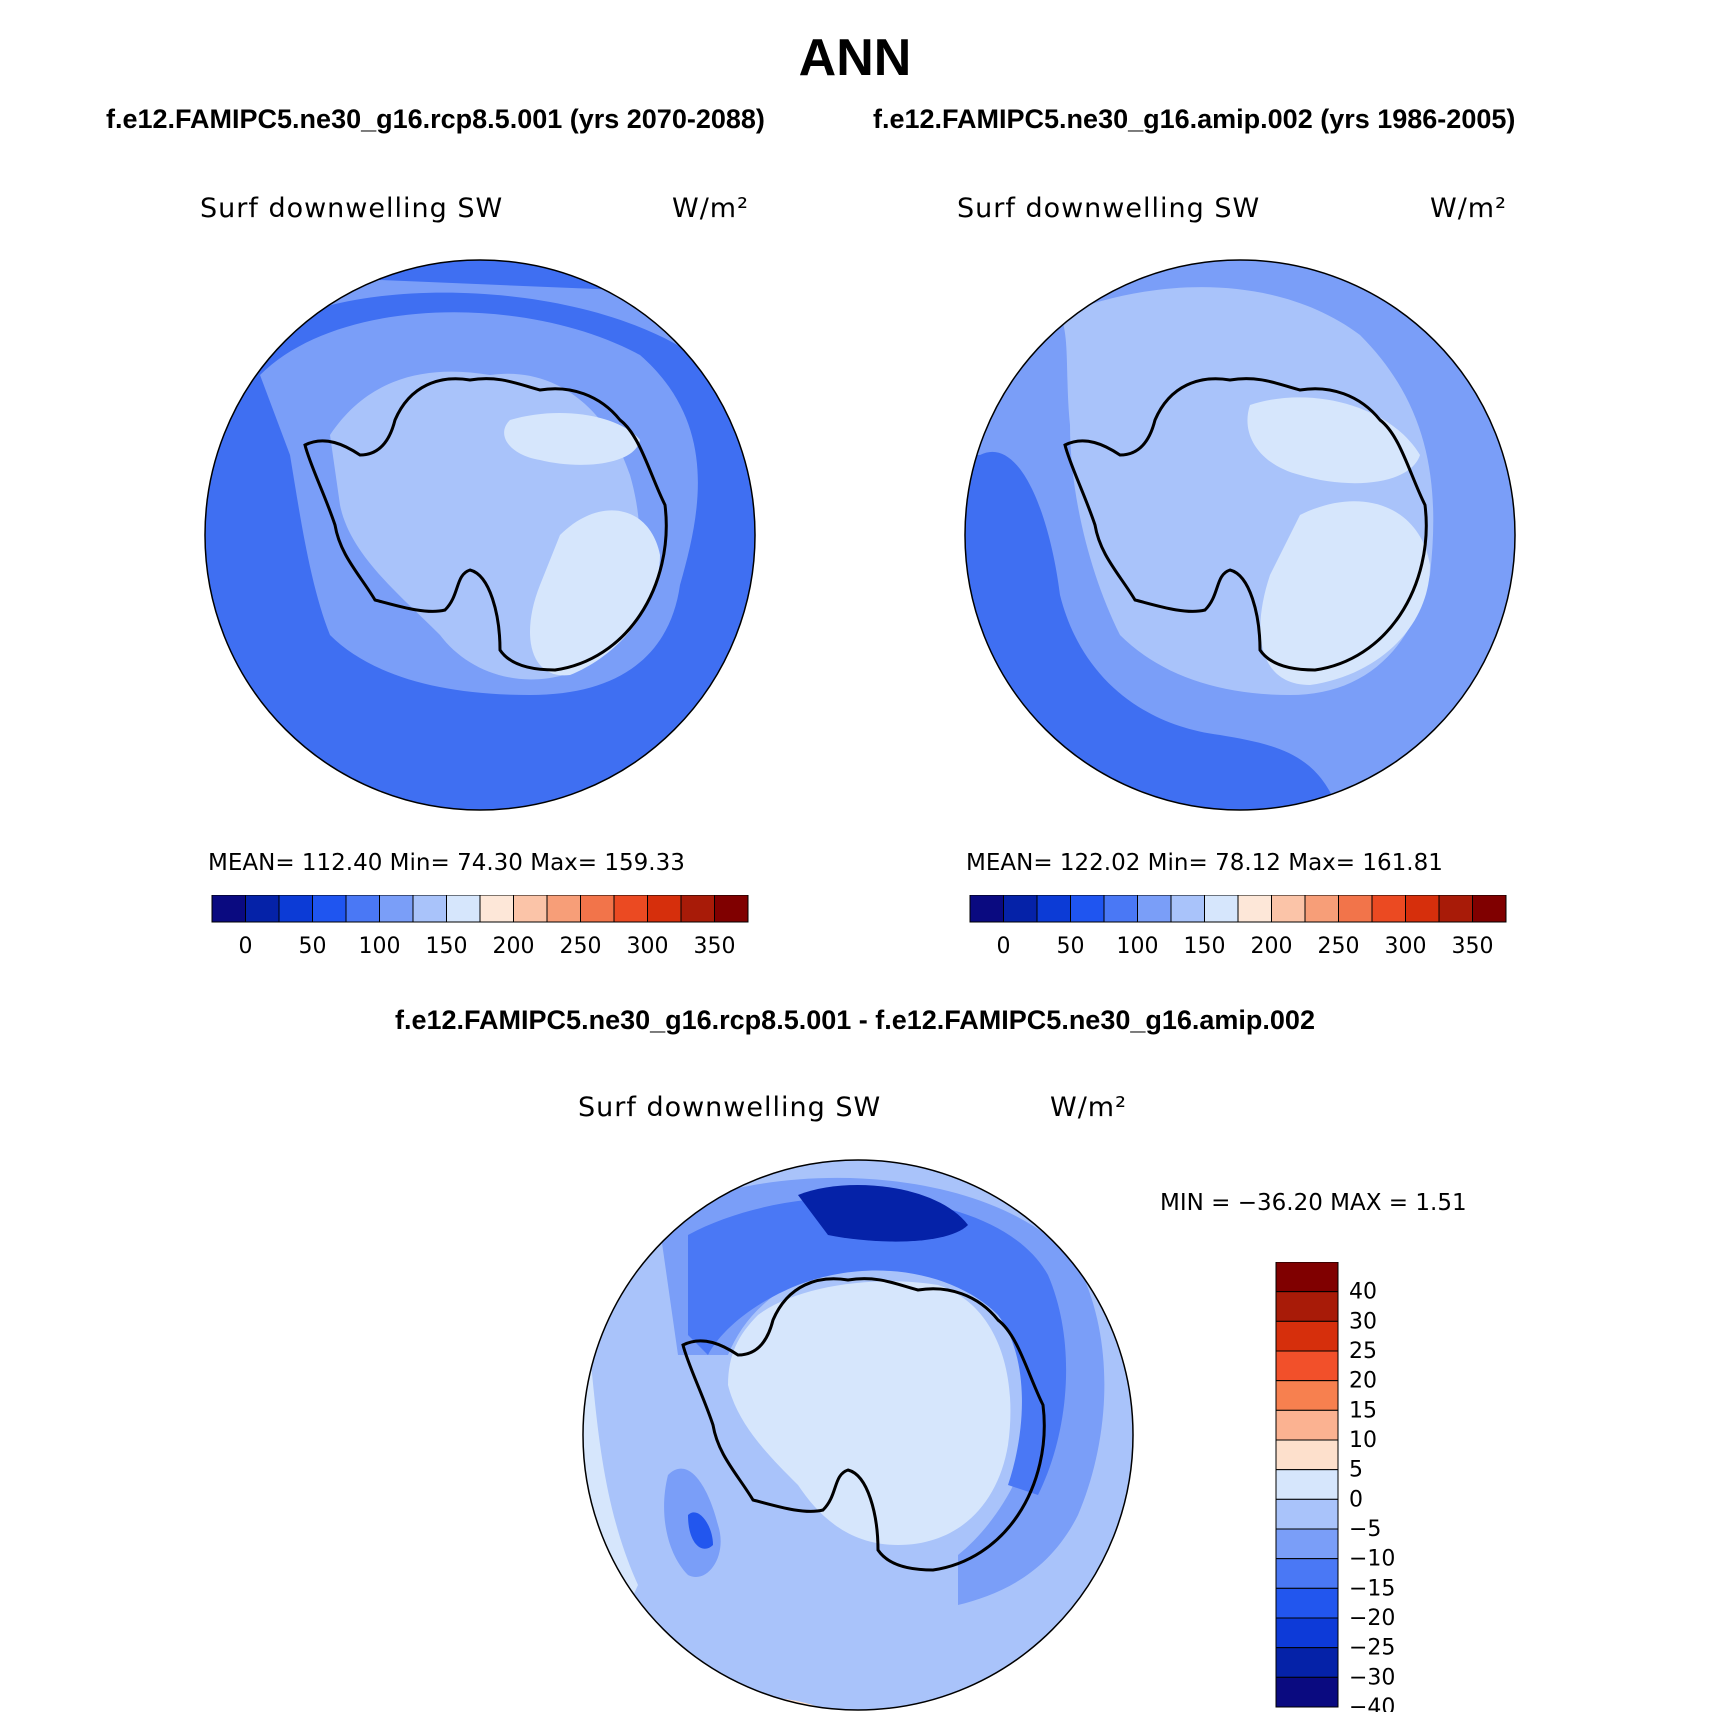 The image size is (1710, 1715). I want to click on panel3-variable-label: Surf downwelling SW, so click(730, 1107).